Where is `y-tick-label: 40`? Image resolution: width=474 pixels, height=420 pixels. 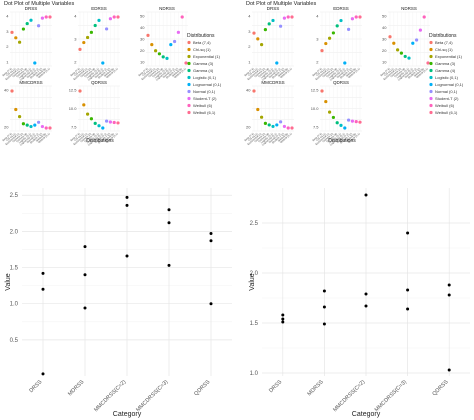 y-tick-label: 40 is located at coordinates (142, 27).